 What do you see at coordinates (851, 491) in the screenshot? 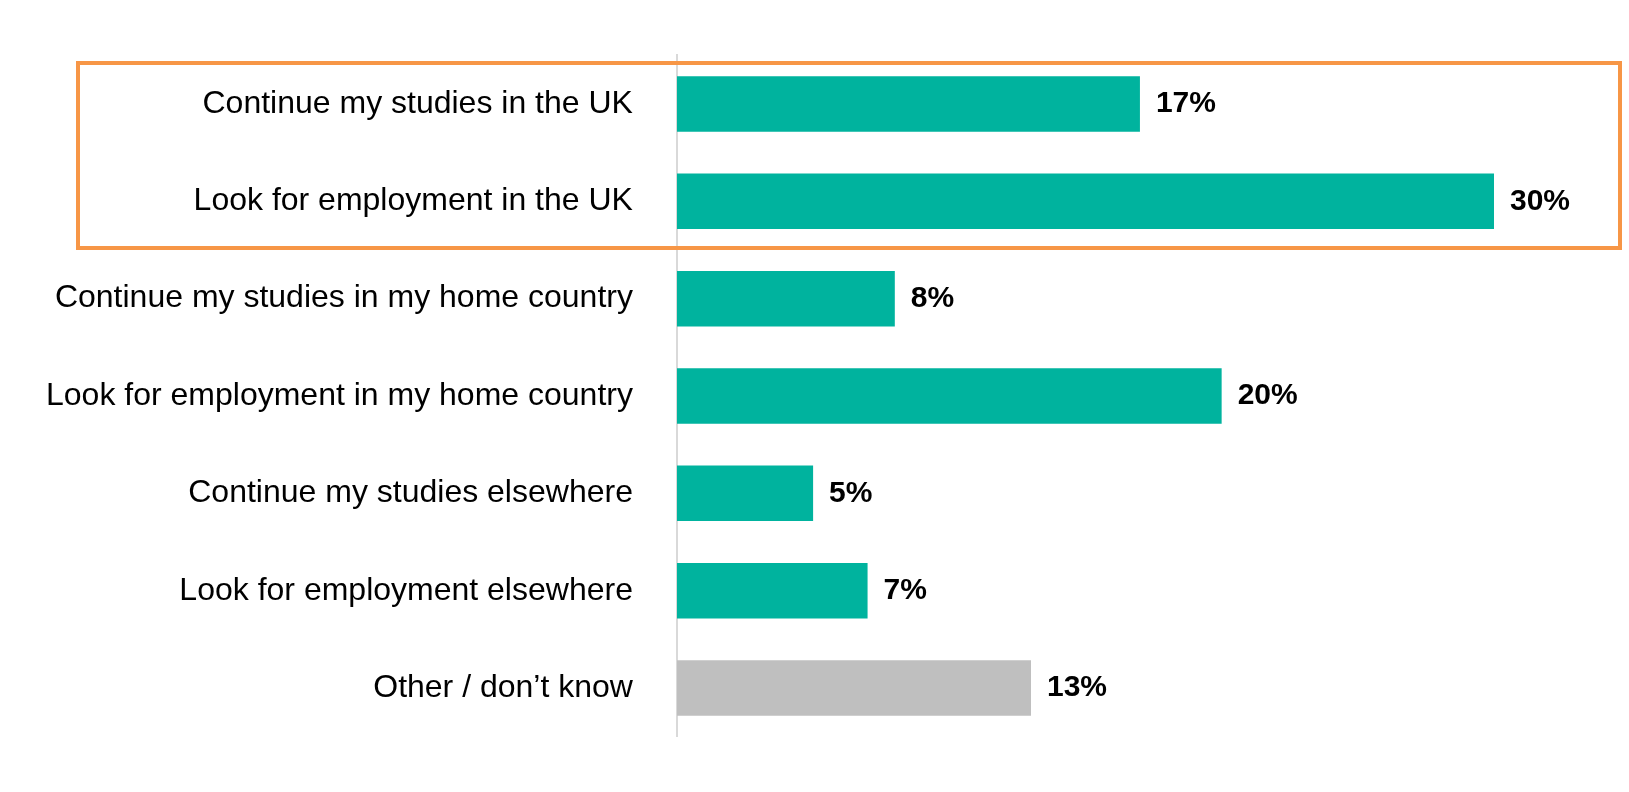
I see `data-label: 5%` at bounding box center [851, 491].